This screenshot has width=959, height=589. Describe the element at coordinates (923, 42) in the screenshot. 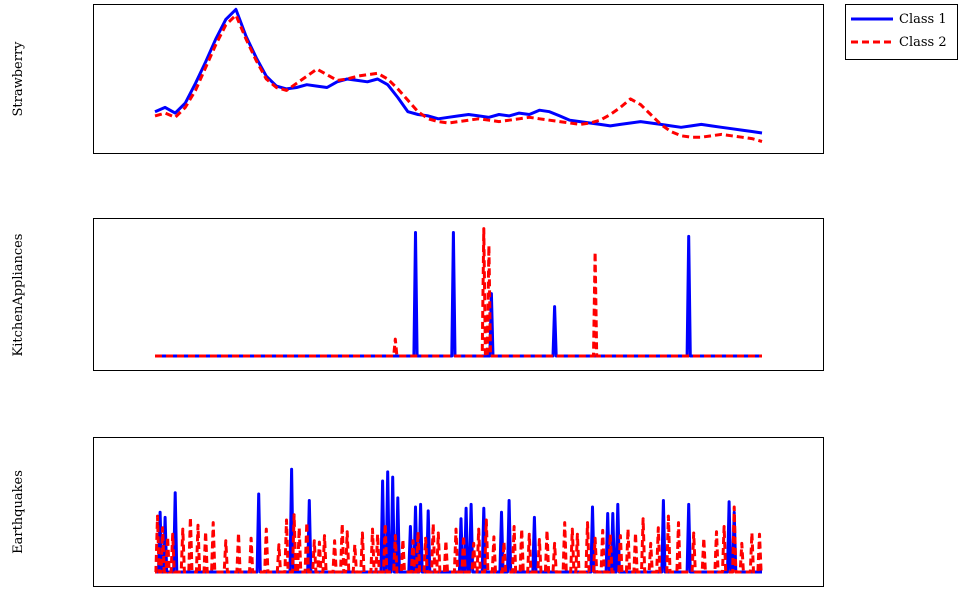

I see `legend-label-class-2: Class 2` at that location.